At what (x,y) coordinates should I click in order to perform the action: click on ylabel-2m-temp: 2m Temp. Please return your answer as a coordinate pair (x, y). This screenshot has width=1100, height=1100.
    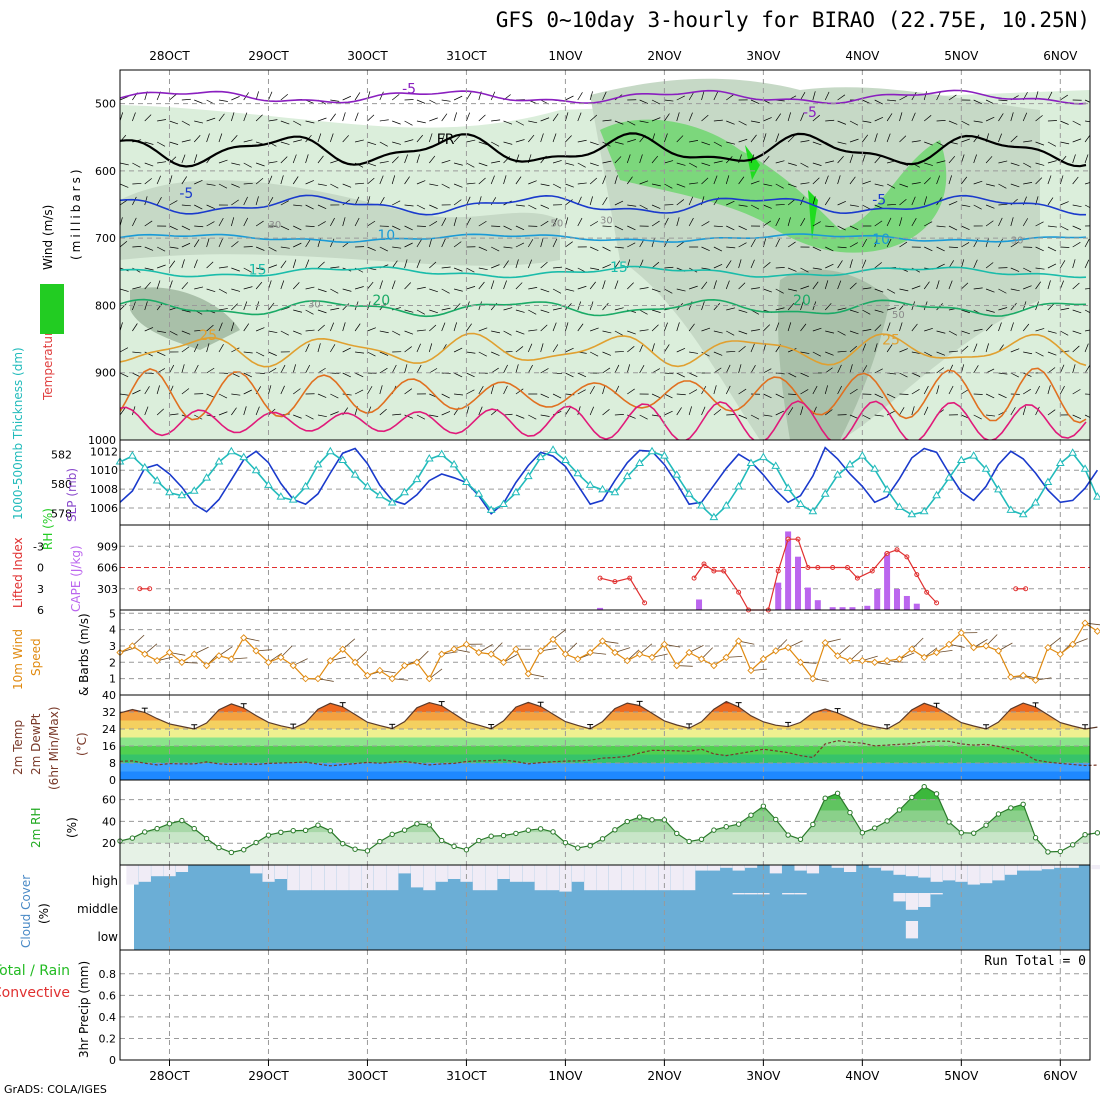
    Looking at the image, I should click on (18, 747).